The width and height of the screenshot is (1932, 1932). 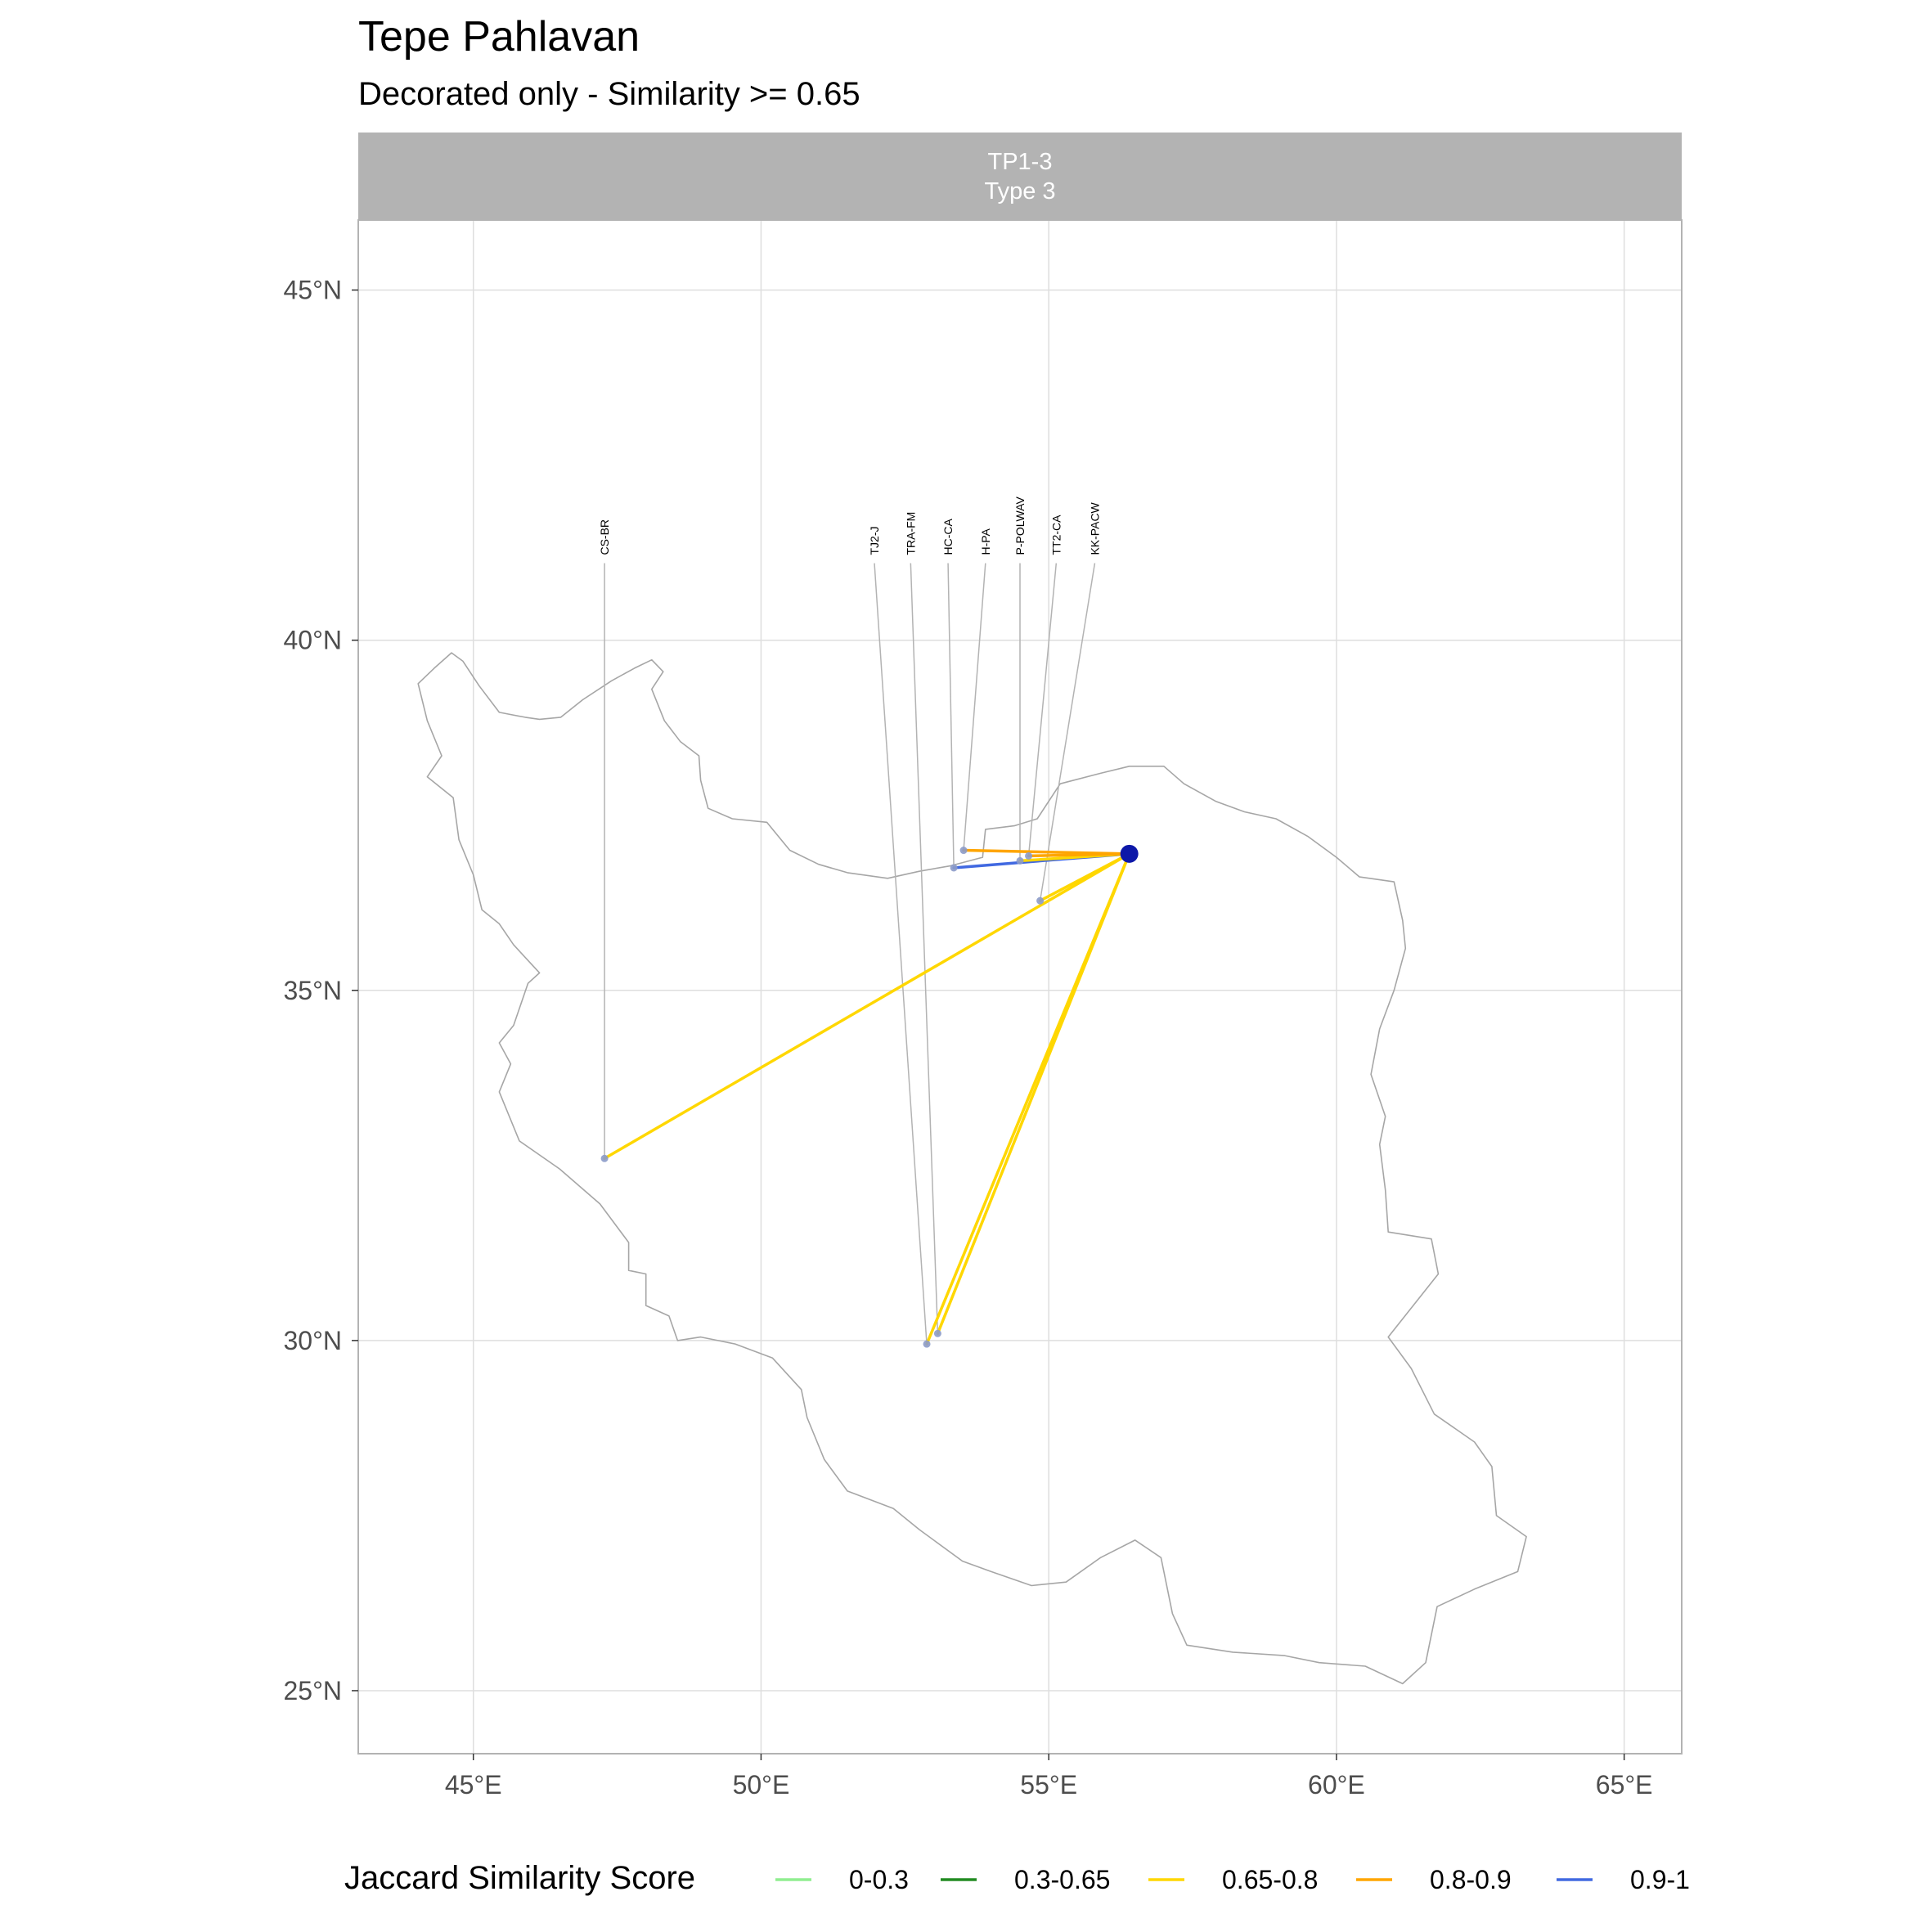 I want to click on similarity-network, so click(x=870, y=1096).